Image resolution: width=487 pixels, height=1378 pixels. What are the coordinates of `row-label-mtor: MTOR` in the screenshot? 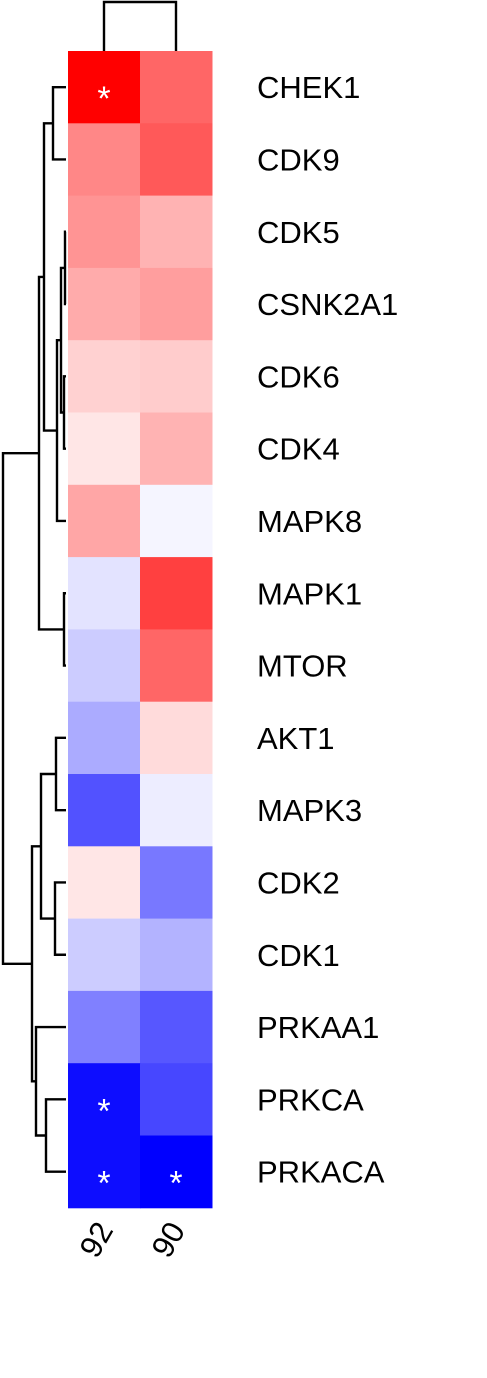 It's located at (302, 666).